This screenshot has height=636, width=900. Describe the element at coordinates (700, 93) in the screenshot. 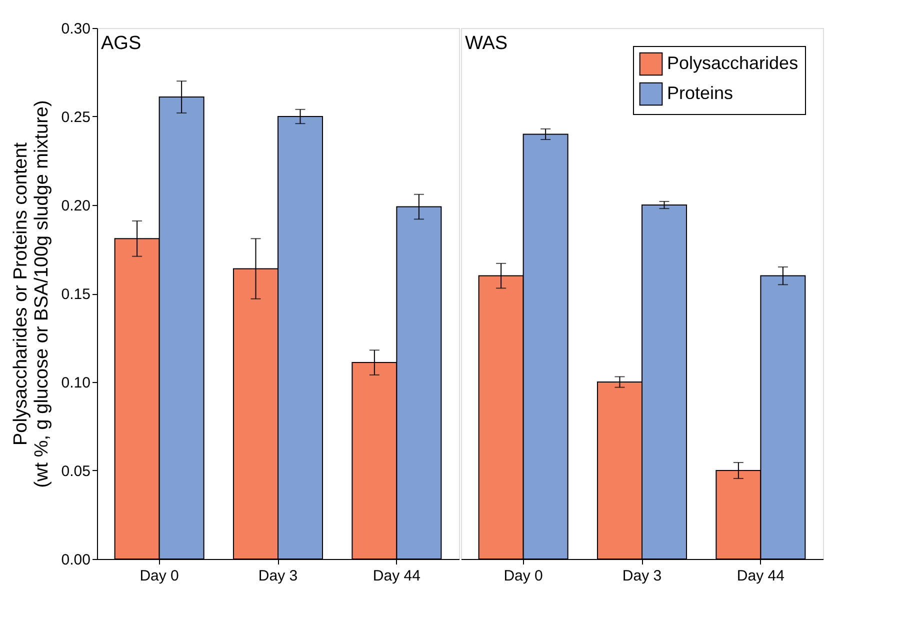

I see `legend-label: Proteins` at that location.